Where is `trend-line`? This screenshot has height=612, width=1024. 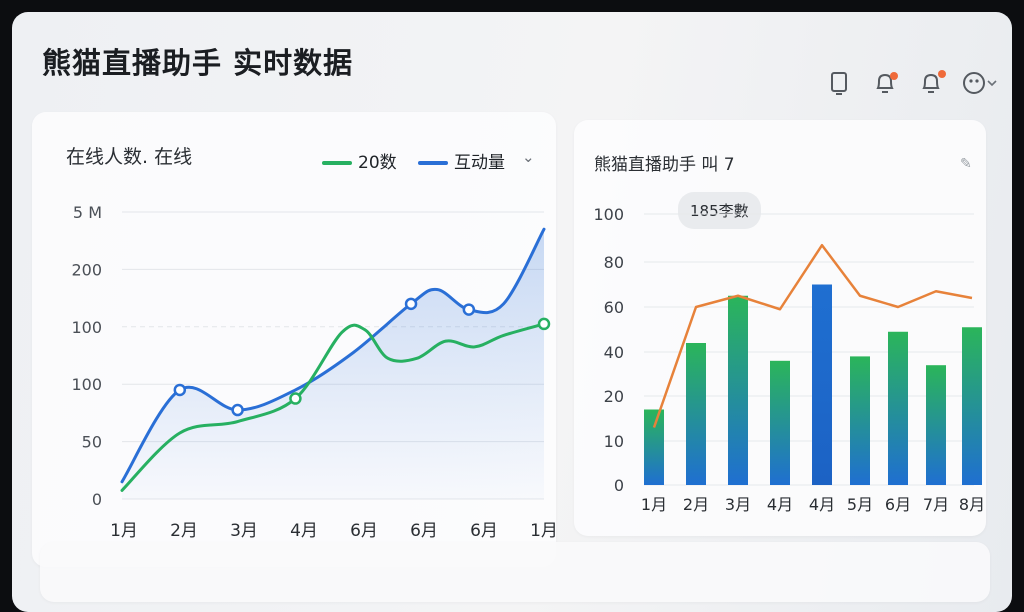 trend-line is located at coordinates (812, 335).